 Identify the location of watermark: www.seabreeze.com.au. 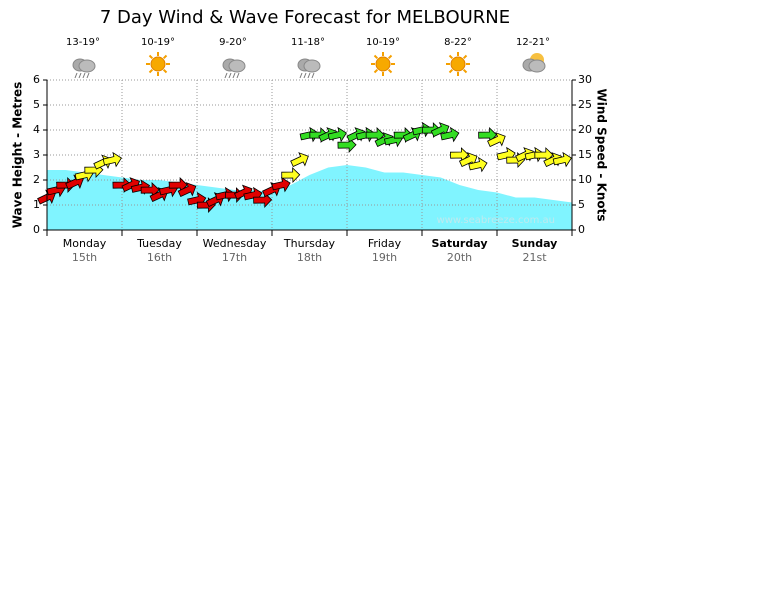
(496, 220).